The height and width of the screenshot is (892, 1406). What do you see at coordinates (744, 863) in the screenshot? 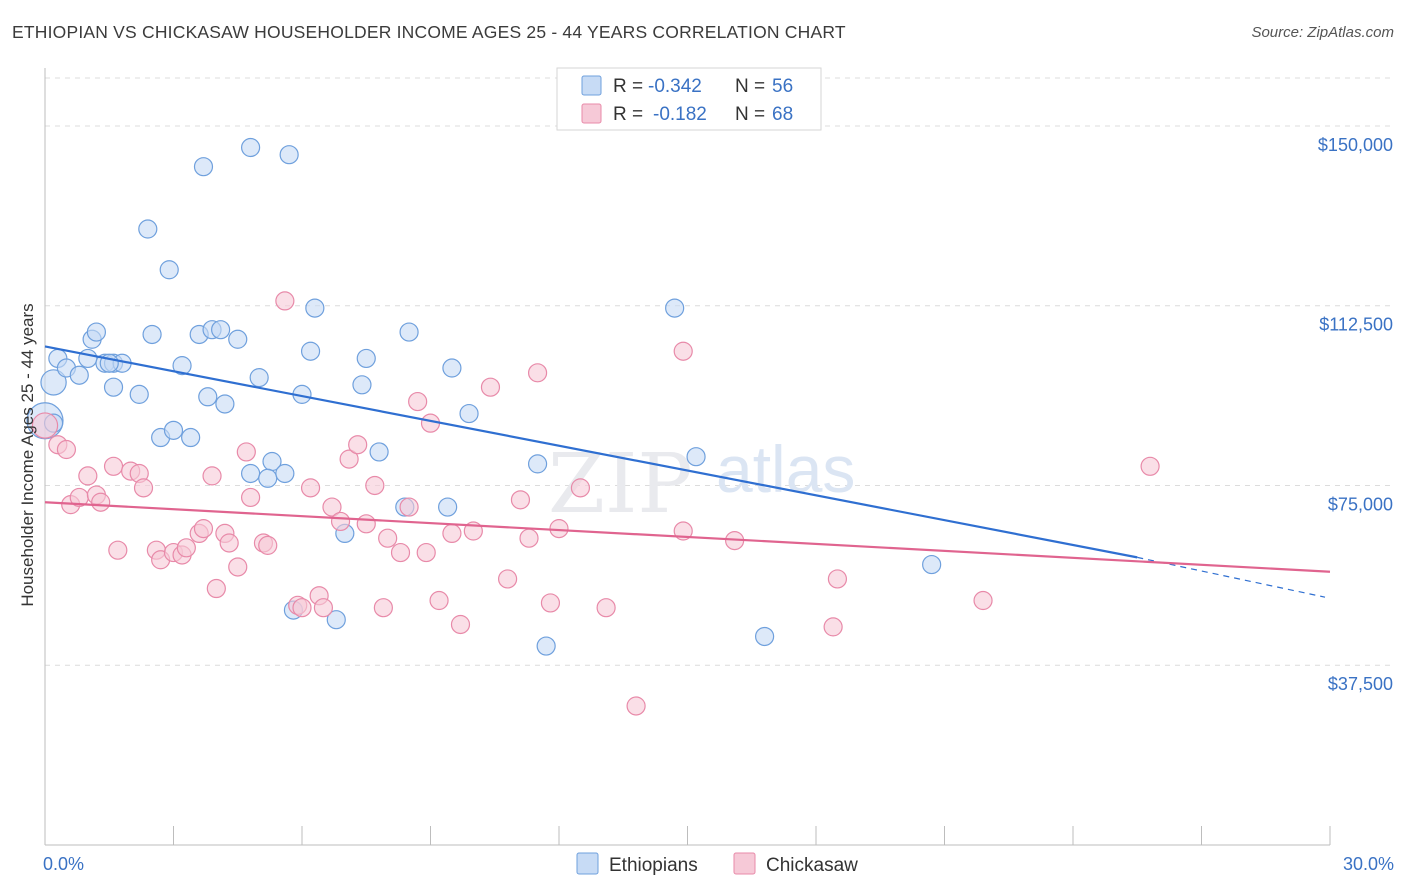
I see `series-legend-swatch-chickasaw` at bounding box center [744, 863].